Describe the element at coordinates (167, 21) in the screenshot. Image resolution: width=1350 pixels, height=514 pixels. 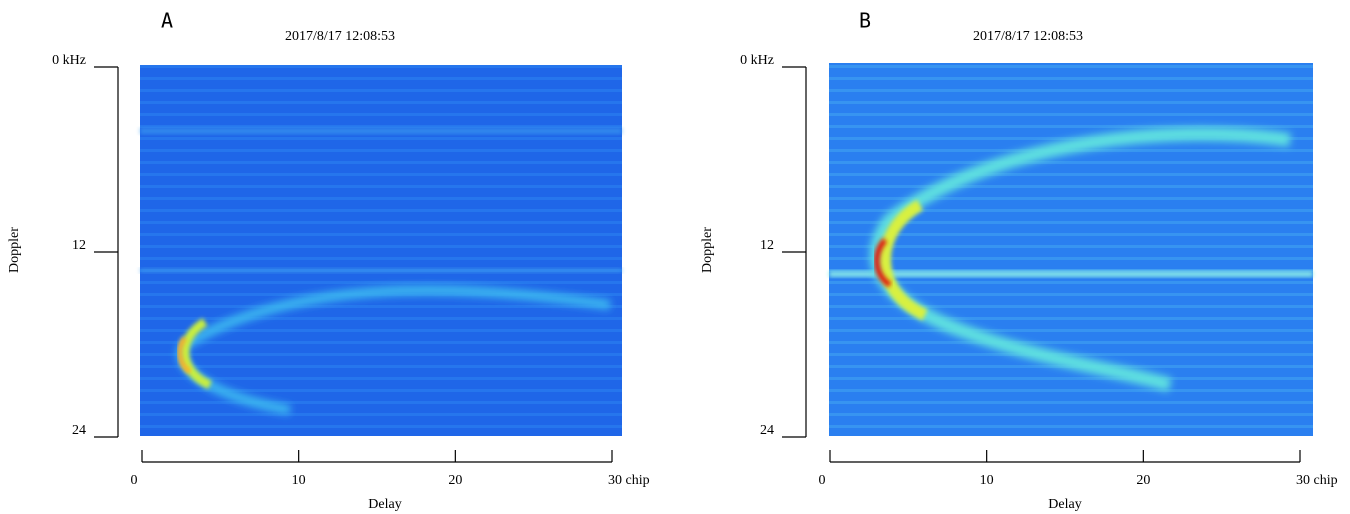
I see `panel-label: A` at that location.